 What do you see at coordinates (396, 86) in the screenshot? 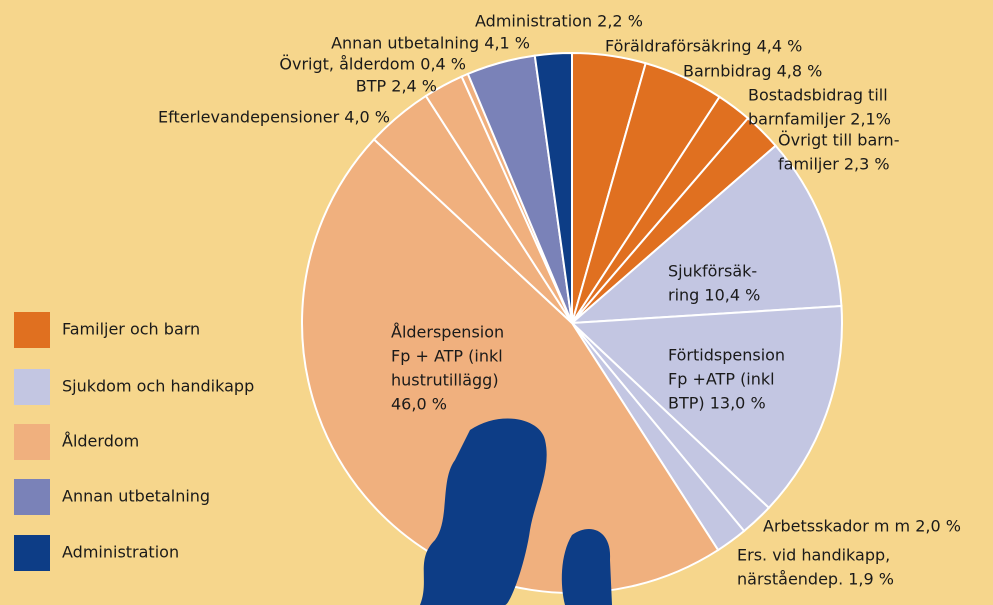
I see `slice-label: BTP 2,4 %` at bounding box center [396, 86].